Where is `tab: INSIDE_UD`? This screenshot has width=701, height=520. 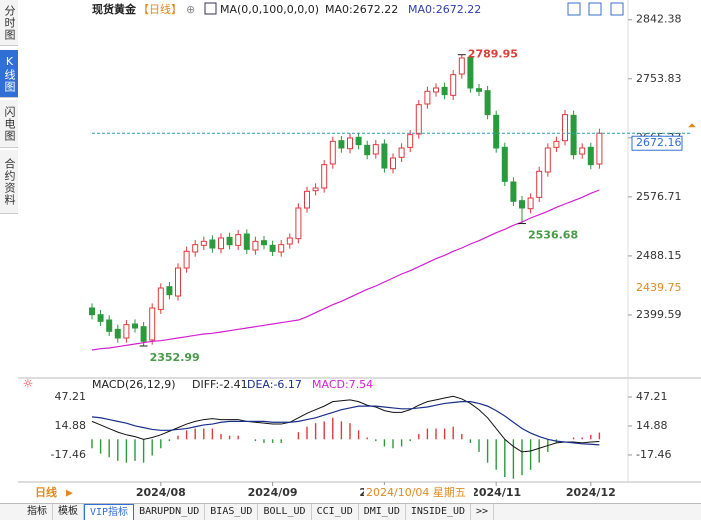
tab: INSIDE_UD is located at coordinates (439, 512).